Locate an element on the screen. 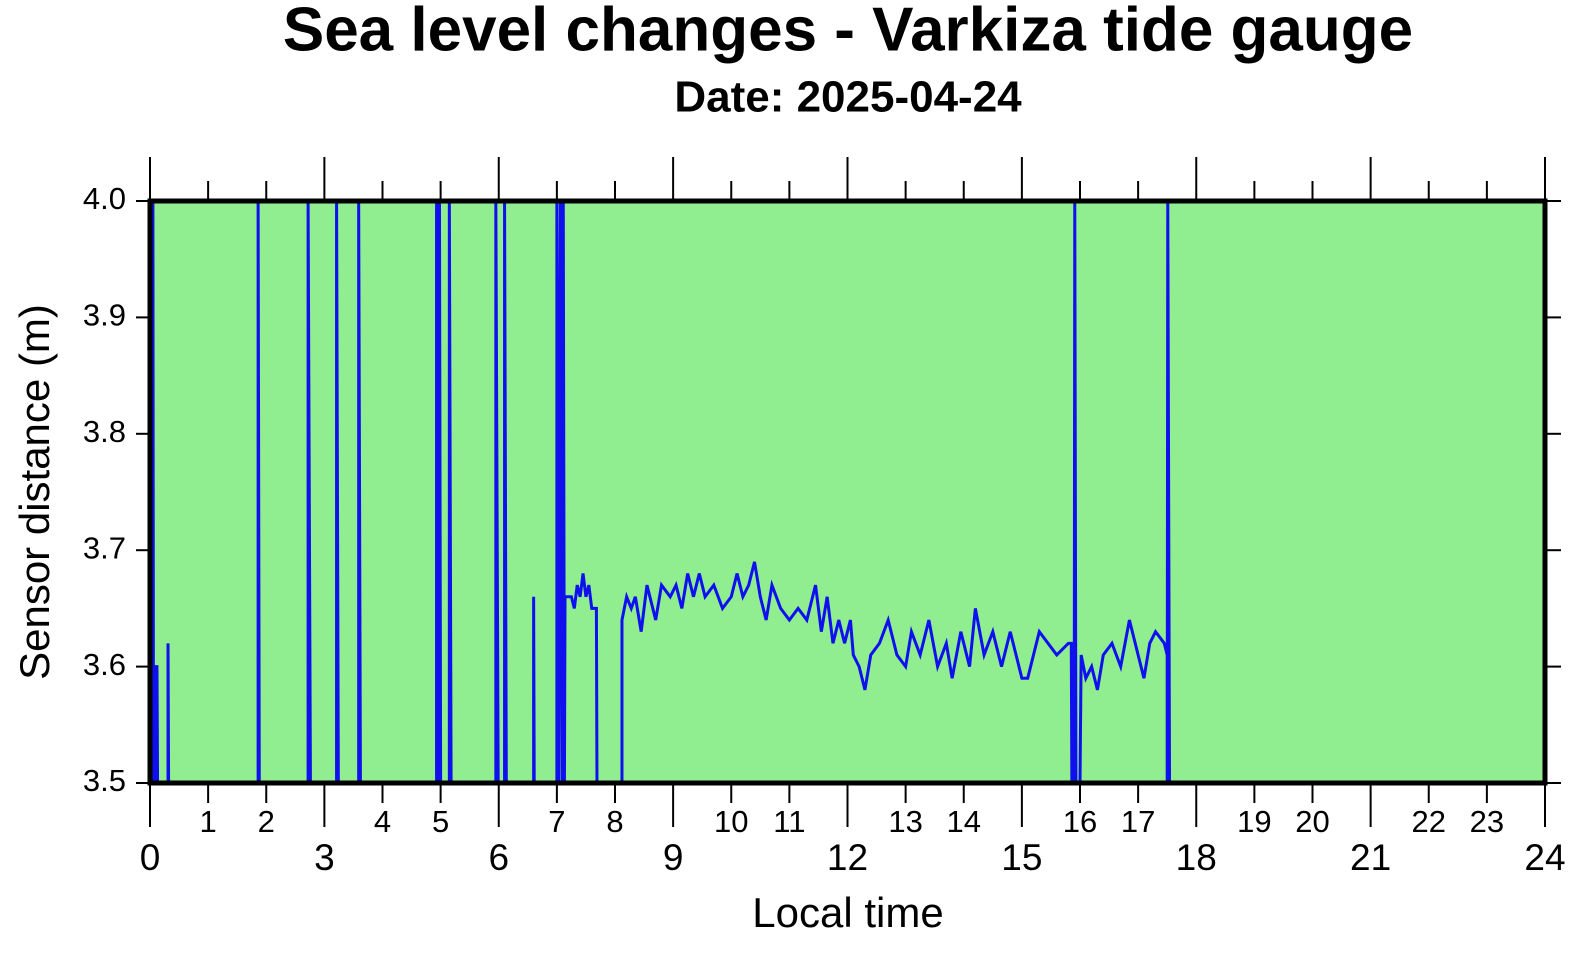 Image resolution: width=1593 pixels, height=963 pixels. x-tick-label: 24 is located at coordinates (1544, 857).